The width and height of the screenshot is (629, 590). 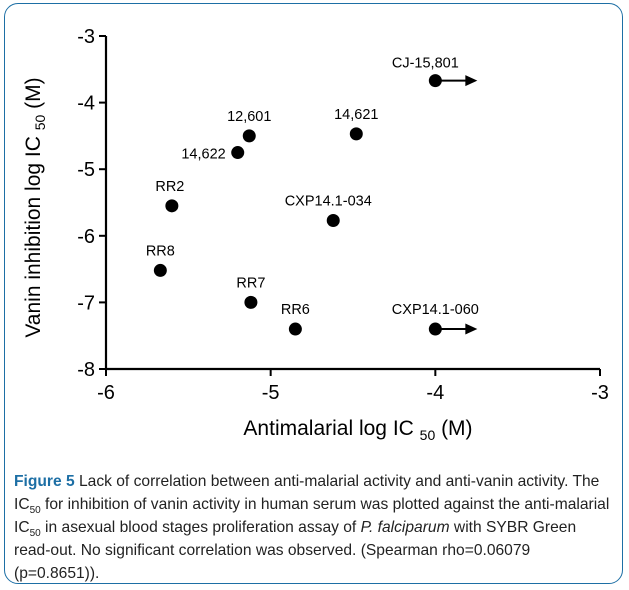 I want to click on y-tick-label: -3, so click(x=86, y=37).